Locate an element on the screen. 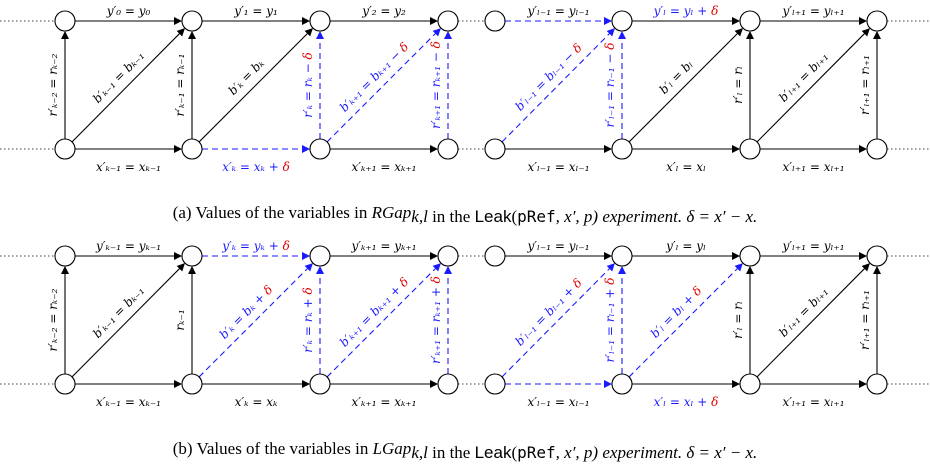 The width and height of the screenshot is (930, 472). panel-a-edge-diagonal-r2 is located at coordinates (813, 85).